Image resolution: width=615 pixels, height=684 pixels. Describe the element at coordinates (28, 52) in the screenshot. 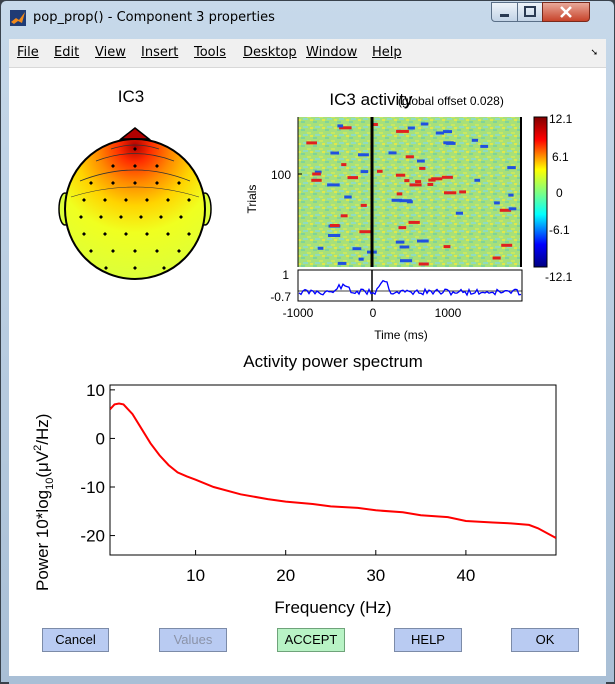

I see `menu-file: File` at that location.